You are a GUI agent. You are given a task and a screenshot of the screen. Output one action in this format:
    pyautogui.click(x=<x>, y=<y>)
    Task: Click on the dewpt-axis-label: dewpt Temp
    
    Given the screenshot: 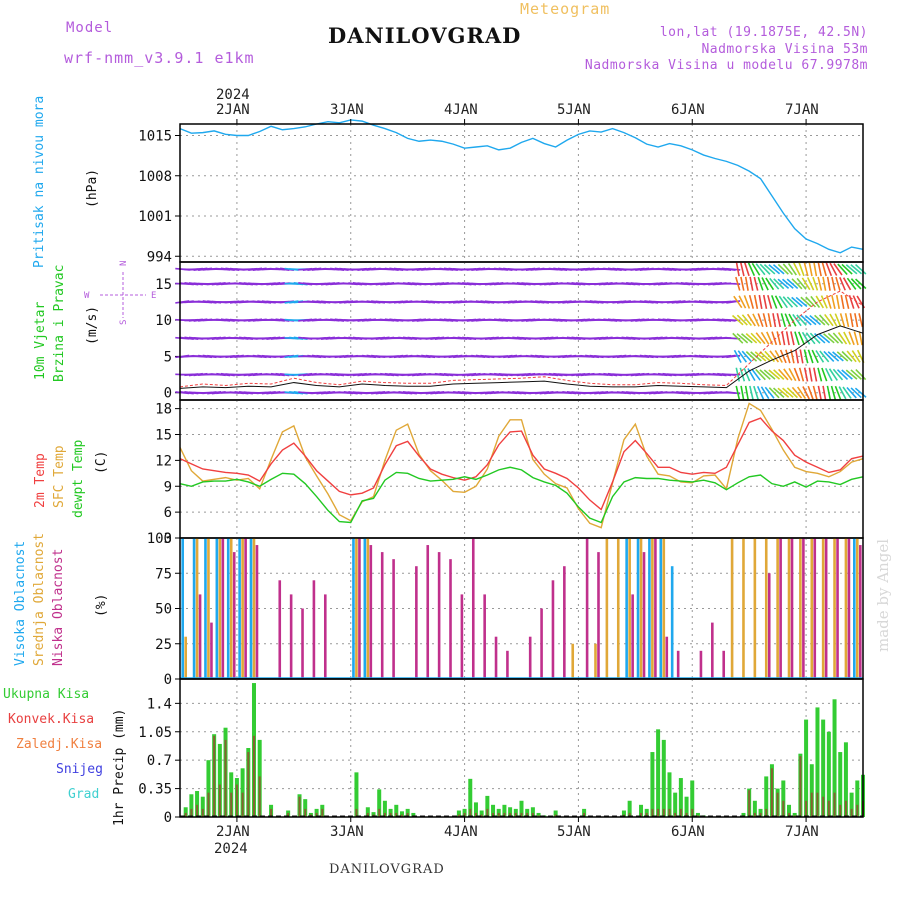 What is the action you would take?
    pyautogui.click(x=78, y=479)
    